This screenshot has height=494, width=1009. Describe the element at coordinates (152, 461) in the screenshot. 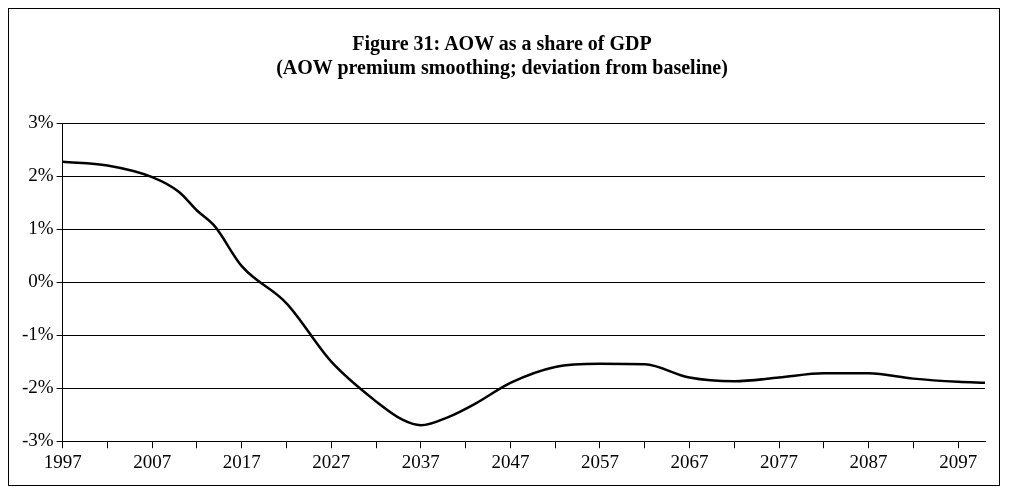

I see `x-tick-label: 2007` at that location.